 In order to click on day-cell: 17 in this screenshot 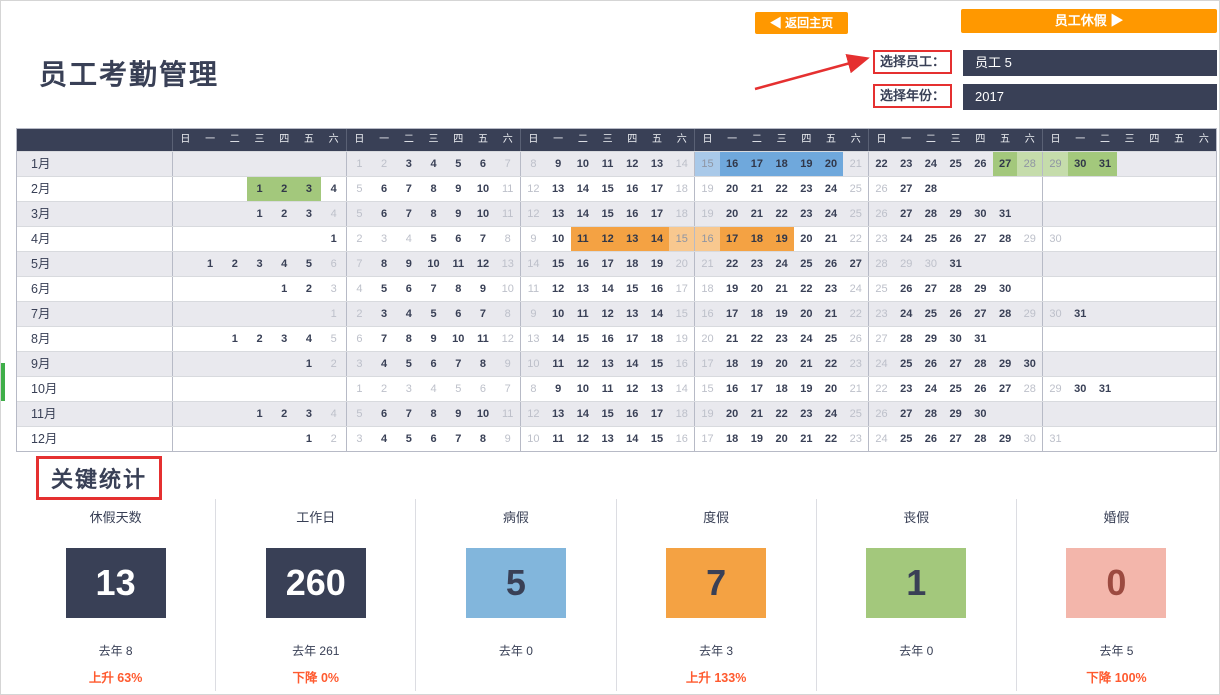, I will do `click(732, 314)`.